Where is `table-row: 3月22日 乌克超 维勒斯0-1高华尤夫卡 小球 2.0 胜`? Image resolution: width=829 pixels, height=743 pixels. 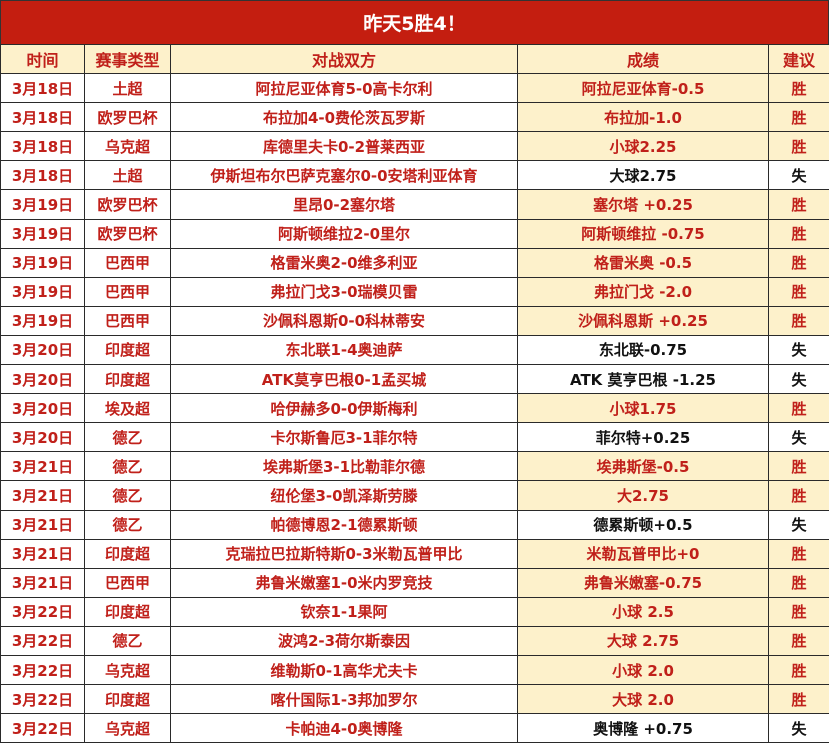
table-row: 3月22日 乌克超 维勒斯0-1高华尤夫卡 小球 2.0 胜 is located at coordinates (414, 670).